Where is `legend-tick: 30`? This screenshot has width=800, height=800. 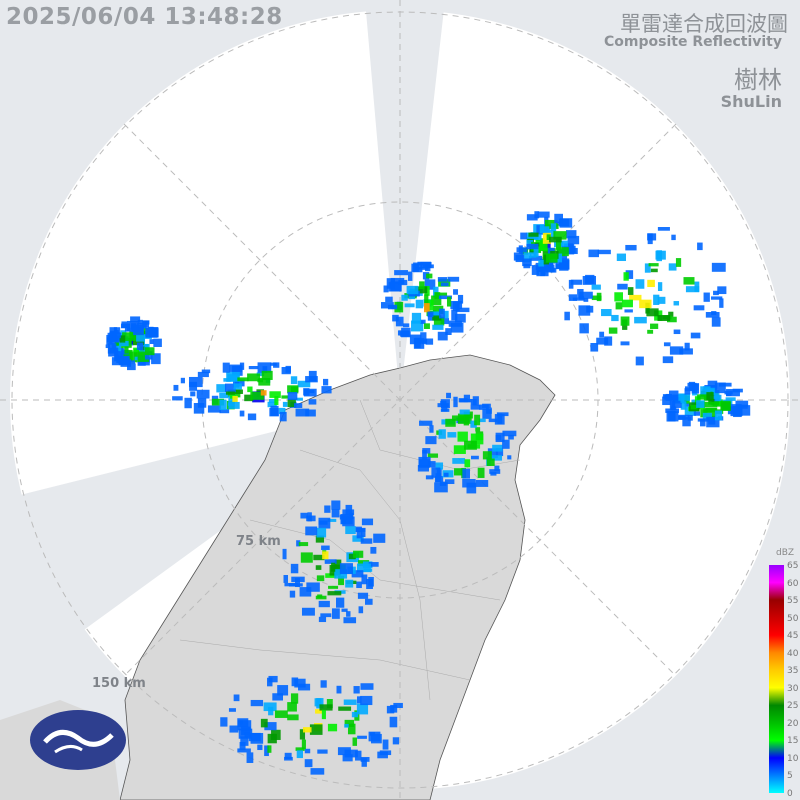
legend-tick: 30 is located at coordinates (793, 688).